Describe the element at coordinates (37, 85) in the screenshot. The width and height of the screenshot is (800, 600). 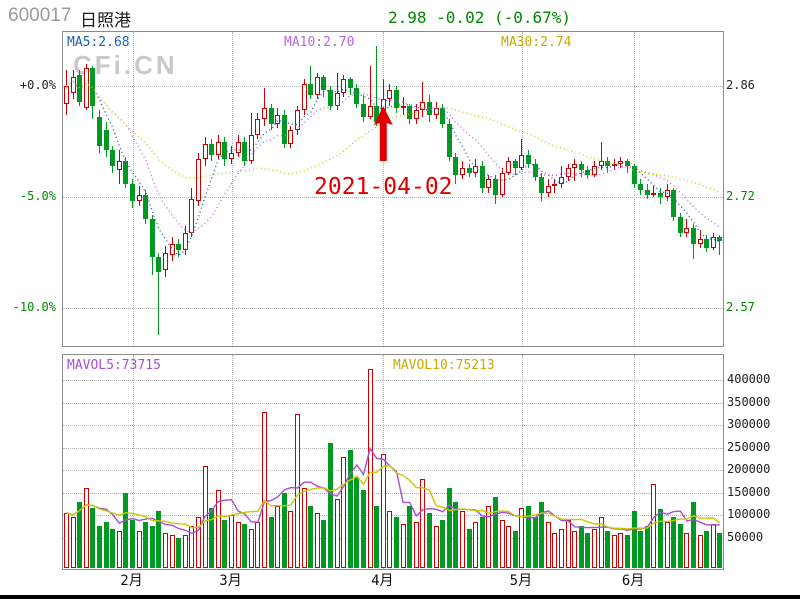
I see `price-axis-left-label: +0.0%` at that location.